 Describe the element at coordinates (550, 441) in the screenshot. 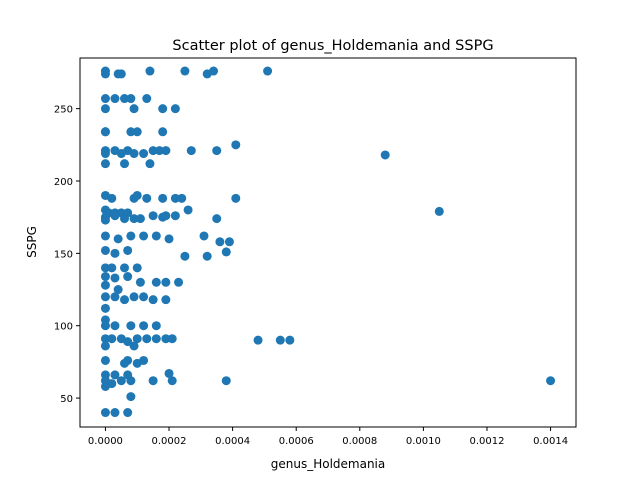

I see `x-tick-label: 0.0014` at that location.